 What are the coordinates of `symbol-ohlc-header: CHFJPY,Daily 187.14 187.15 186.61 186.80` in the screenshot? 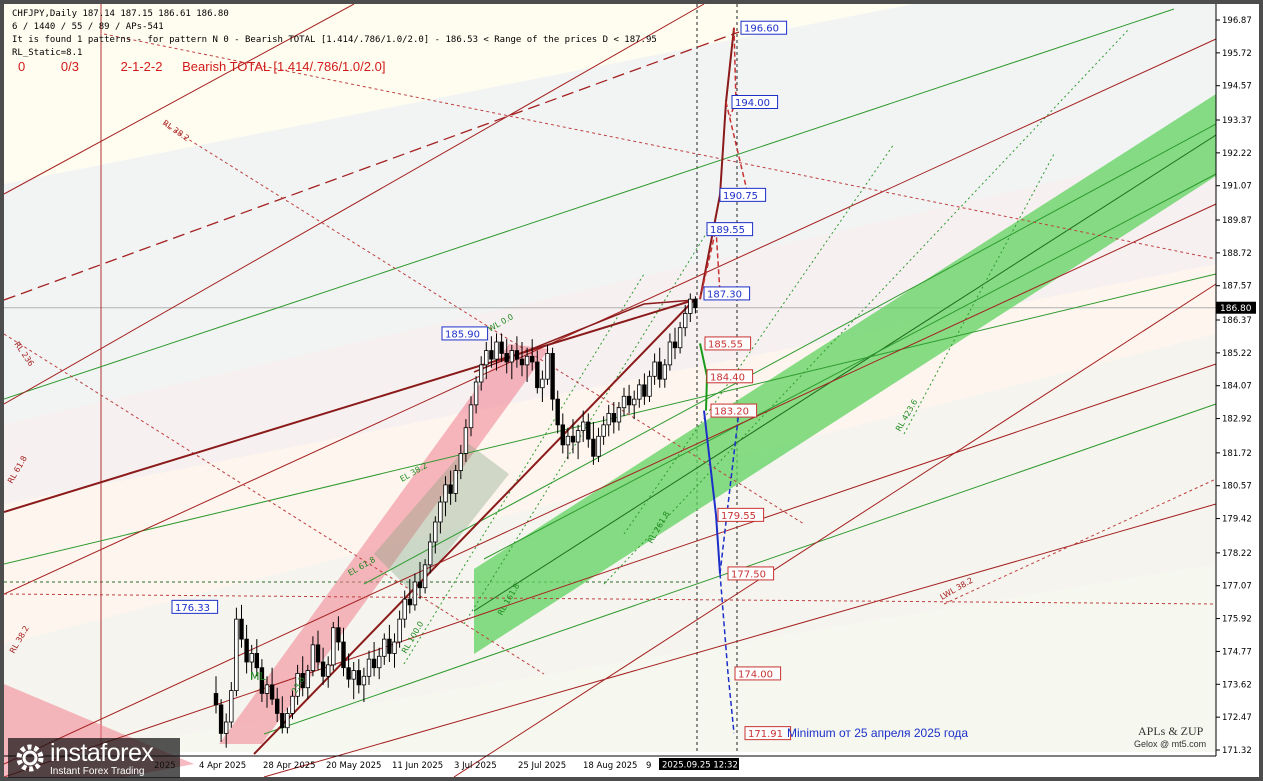 It's located at (120, 14).